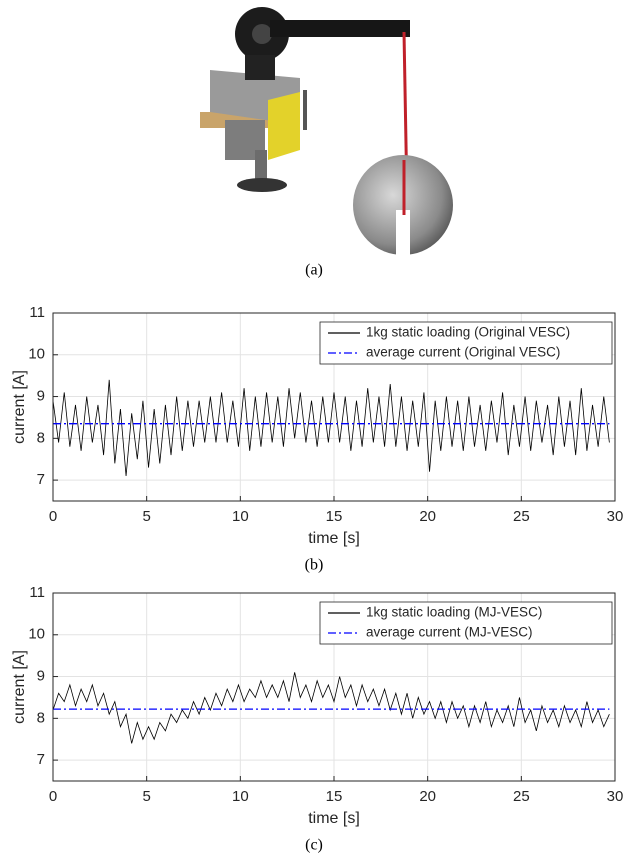 This screenshot has width=628, height=859. I want to click on legend-label: 1kg static loading (MJ-VESC), so click(454, 612).